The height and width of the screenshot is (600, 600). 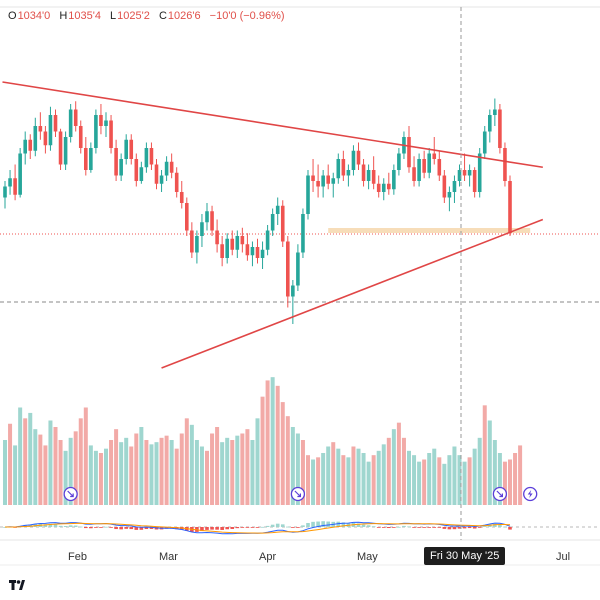 What do you see at coordinates (84, 16) in the screenshot?
I see `high-value: 1035'4` at bounding box center [84, 16].